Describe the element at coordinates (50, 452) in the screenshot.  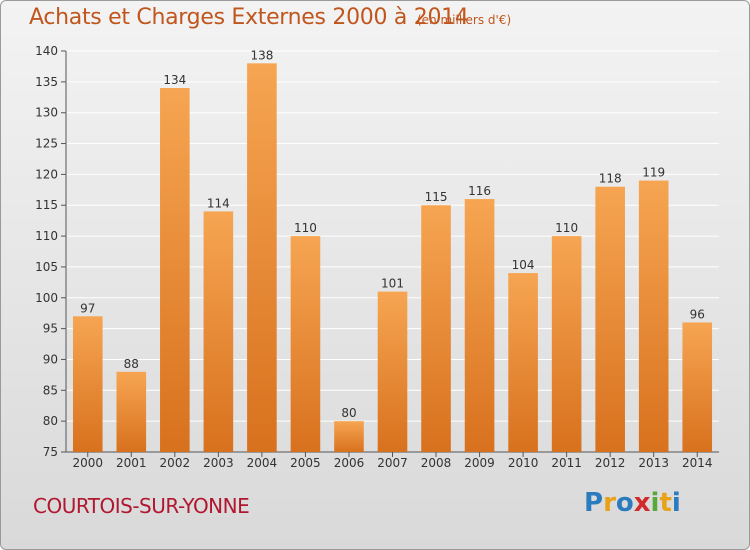
I see `y-tick-label: 75` at that location.